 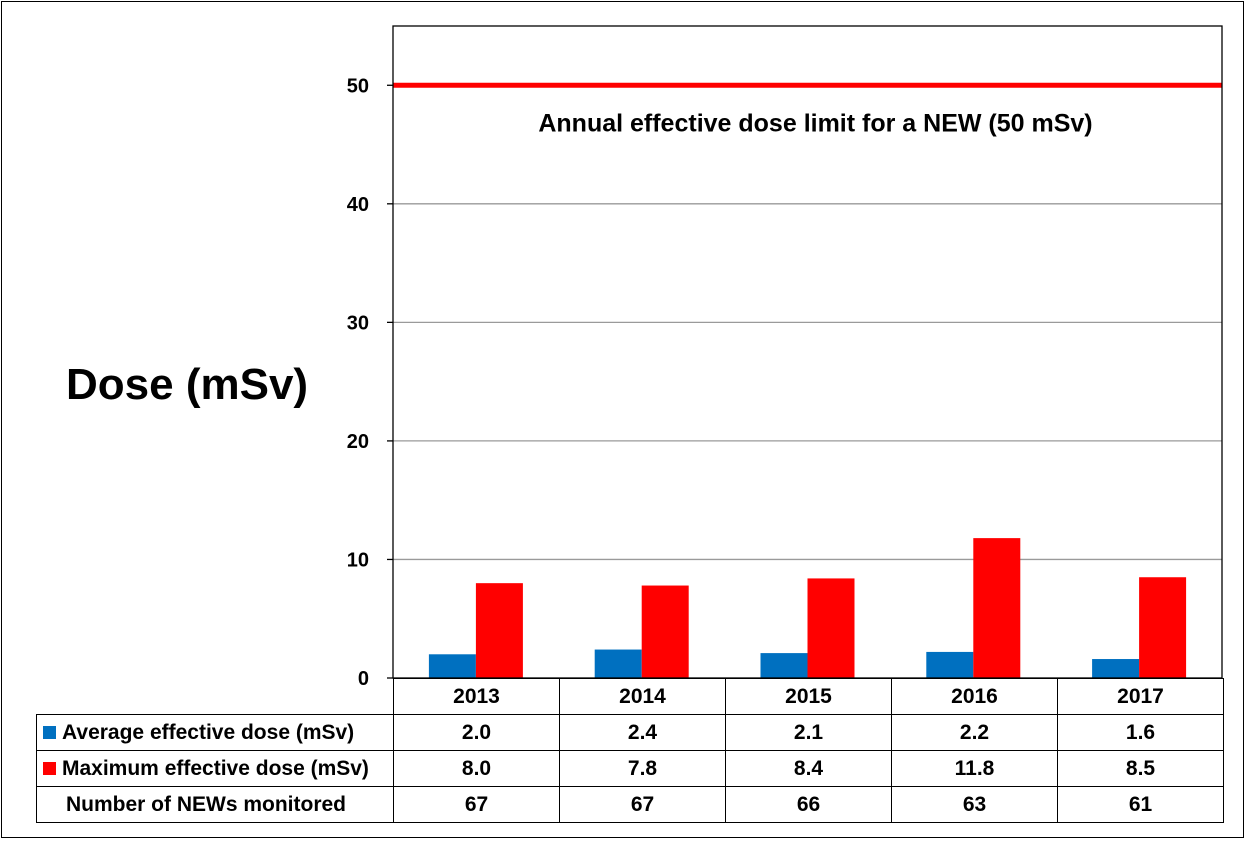 I want to click on category-label: 2017, so click(x=1140, y=696).